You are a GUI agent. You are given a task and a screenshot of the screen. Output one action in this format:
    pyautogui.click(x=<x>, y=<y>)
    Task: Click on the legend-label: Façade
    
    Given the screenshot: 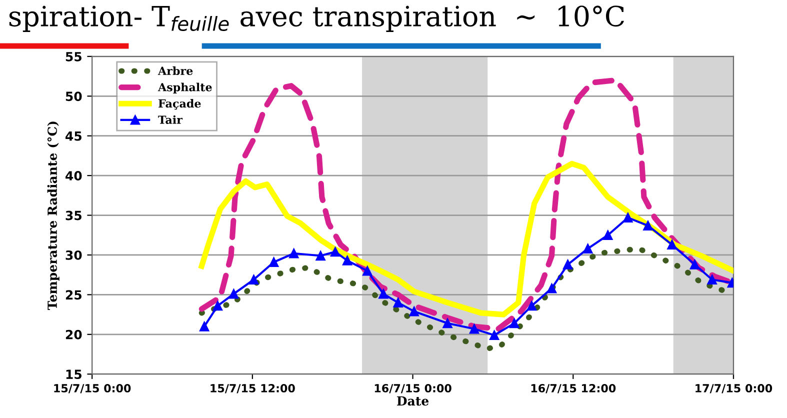 What is the action you would take?
    pyautogui.click(x=179, y=104)
    